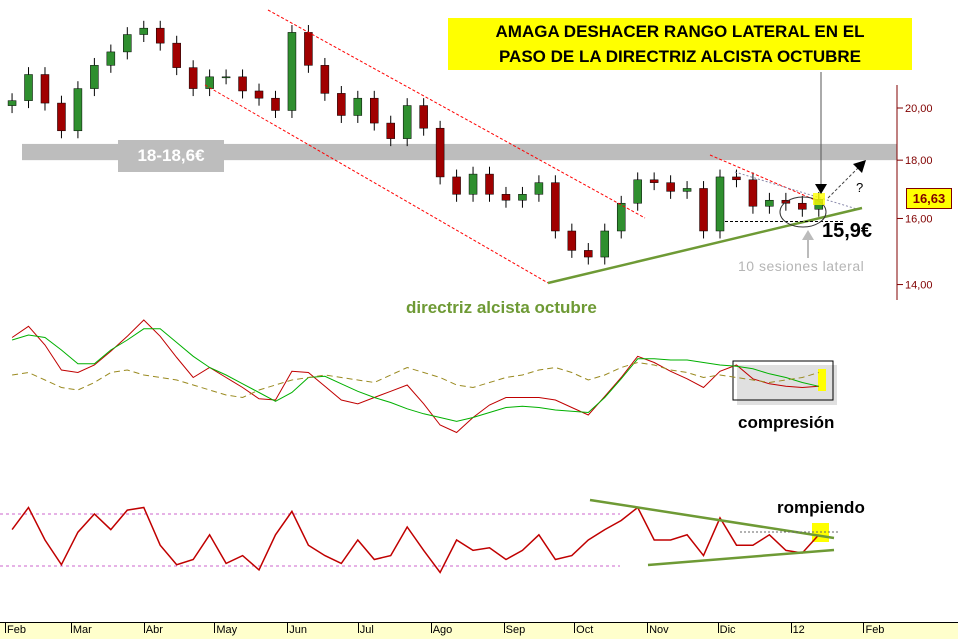 This screenshot has height=639, width=958. I want to click on short-downtrend-line, so click(762, 177).